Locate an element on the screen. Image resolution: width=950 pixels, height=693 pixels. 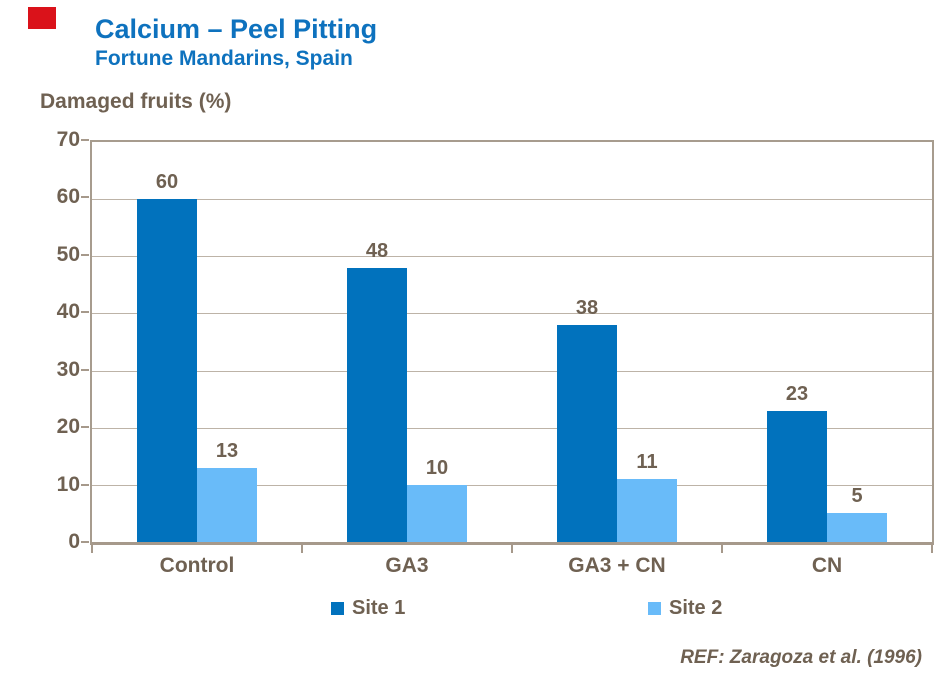
legend-swatch-site1 is located at coordinates (337, 608).